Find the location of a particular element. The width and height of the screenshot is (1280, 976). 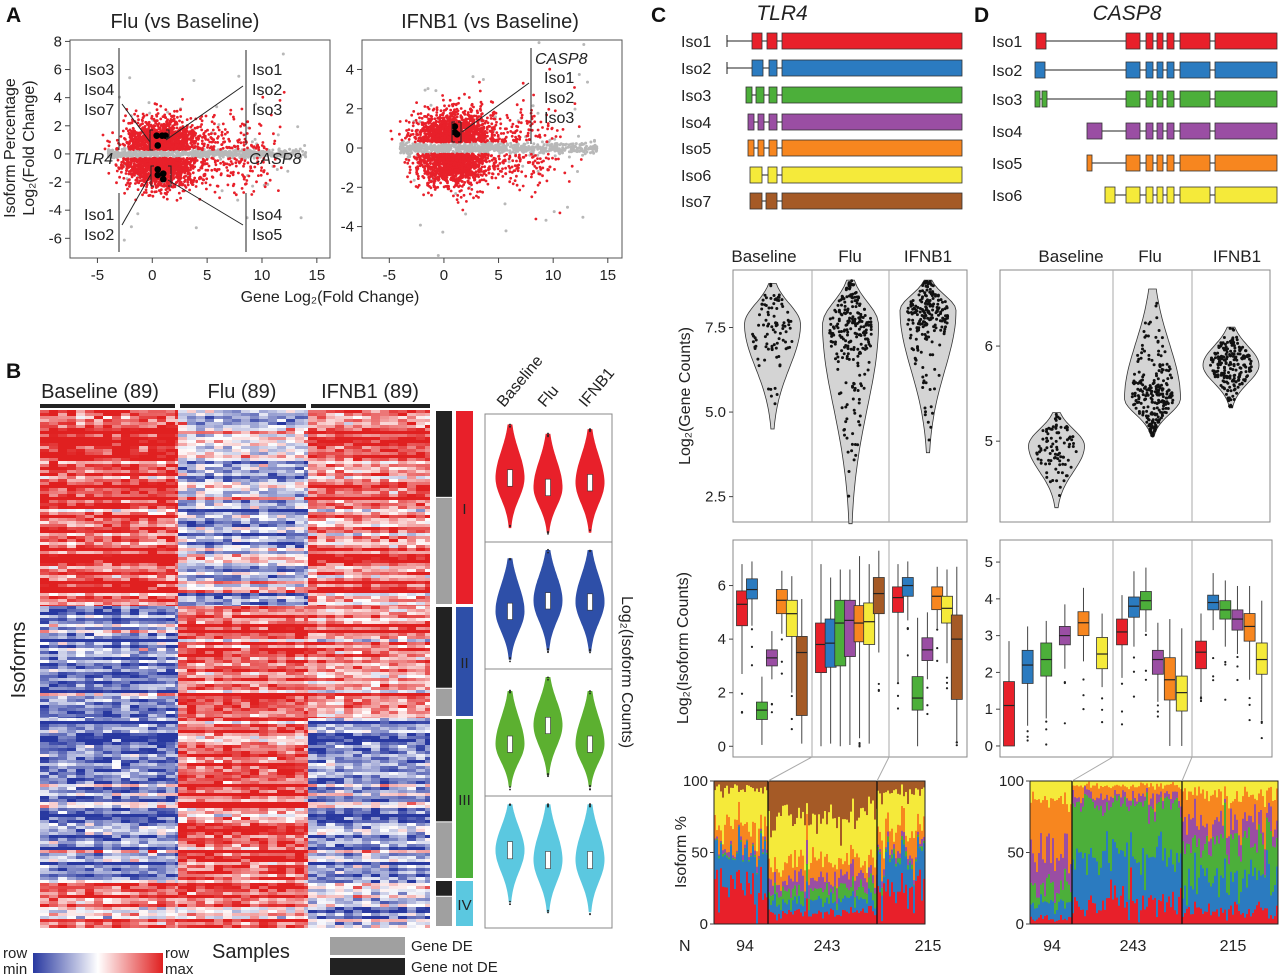

x-tick-label: 15 is located at coordinates (316, 275).